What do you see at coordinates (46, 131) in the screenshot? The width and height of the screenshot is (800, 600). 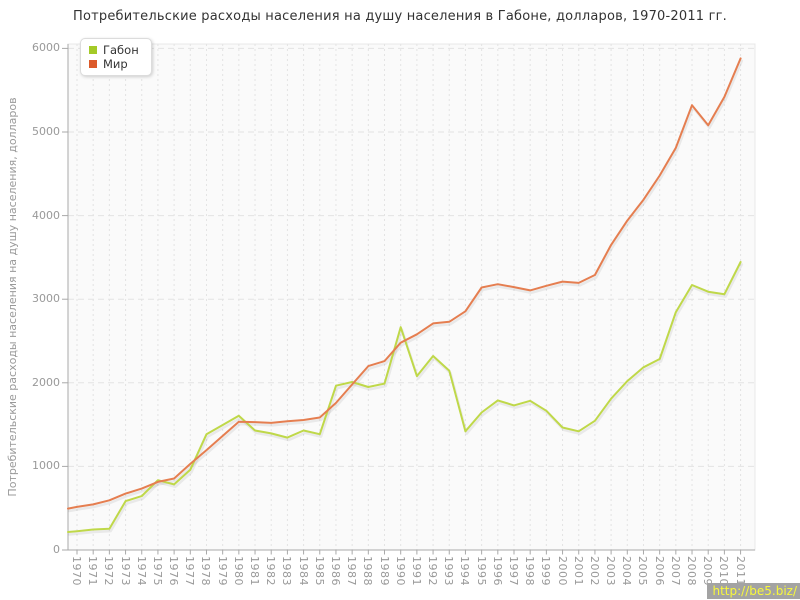 I see `y-tick-label: 5000` at bounding box center [46, 131].